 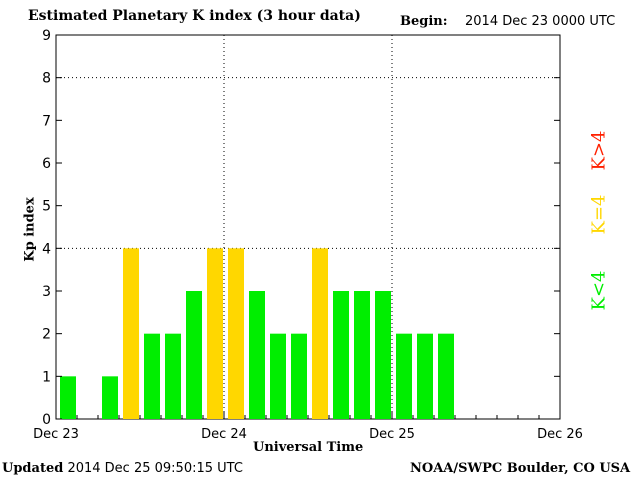 What do you see at coordinates (46, 377) in the screenshot?
I see `y-tick-label: 1` at bounding box center [46, 377].